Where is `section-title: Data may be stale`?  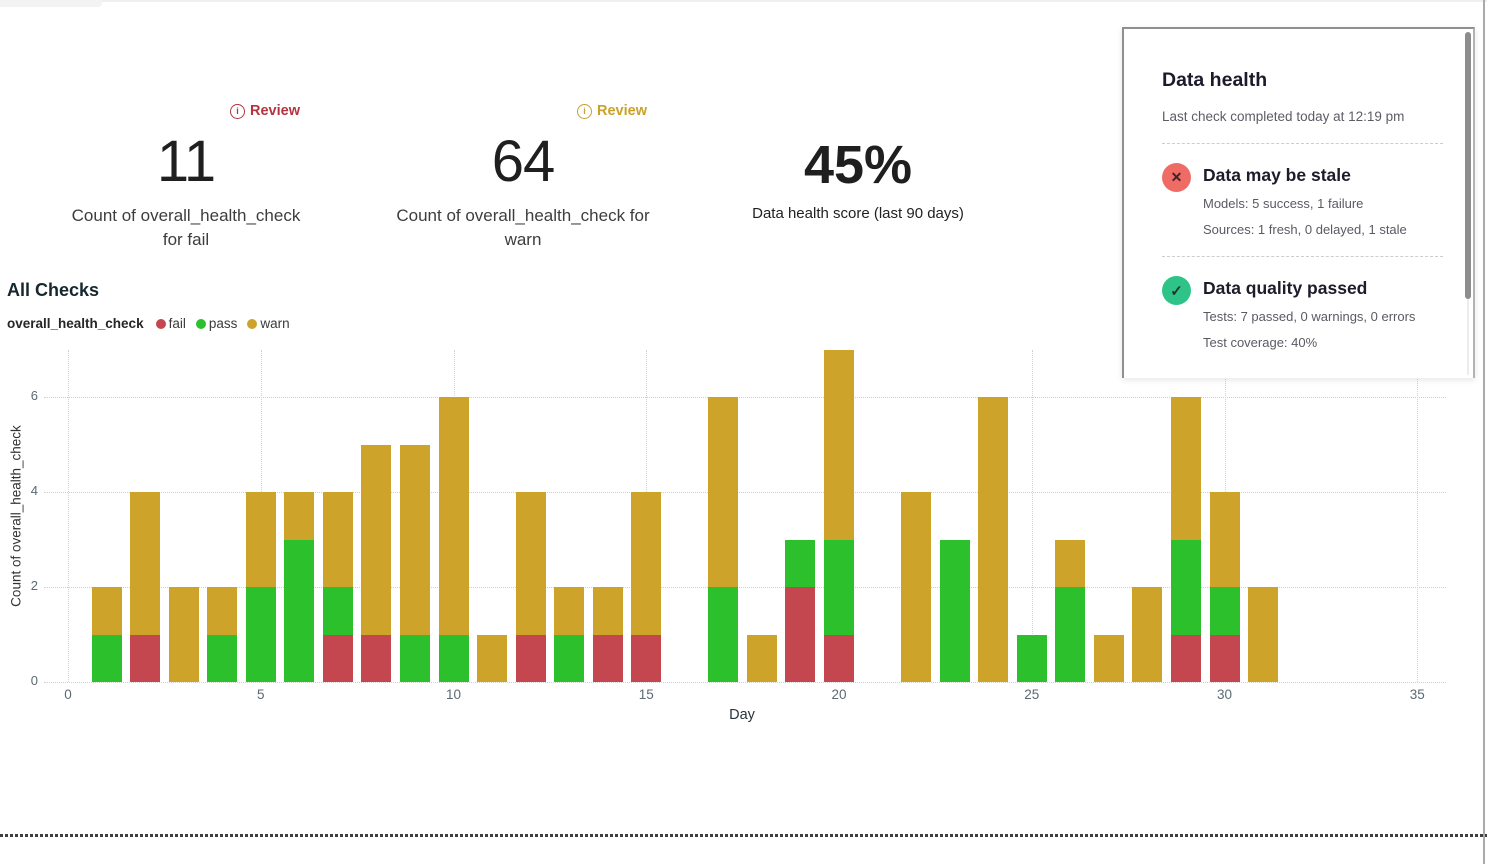
section-title: Data may be stale is located at coordinates (1277, 175).